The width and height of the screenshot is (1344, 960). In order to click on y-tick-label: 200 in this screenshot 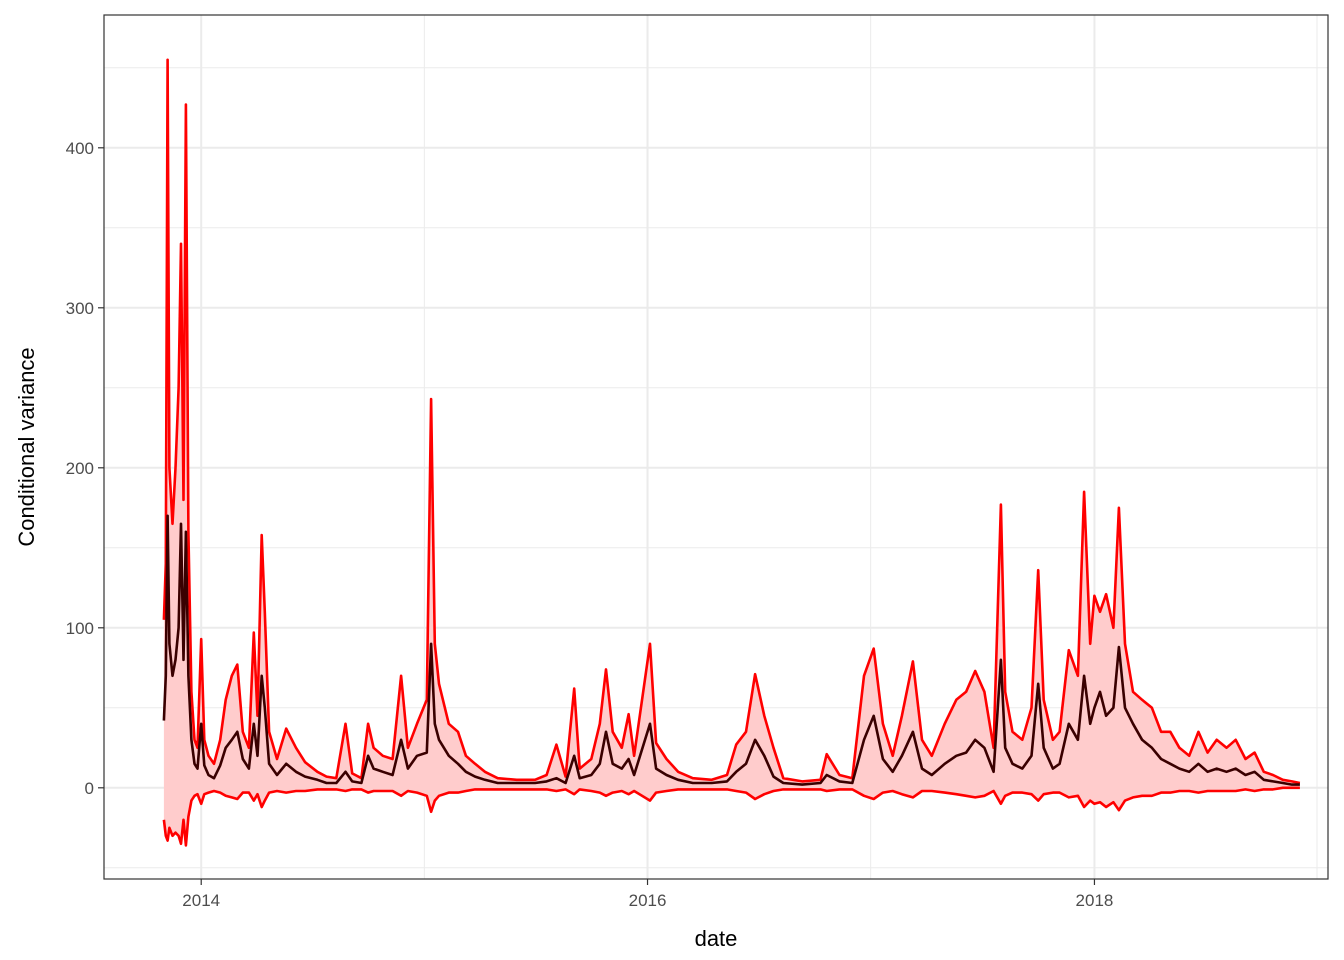, I will do `click(80, 468)`.